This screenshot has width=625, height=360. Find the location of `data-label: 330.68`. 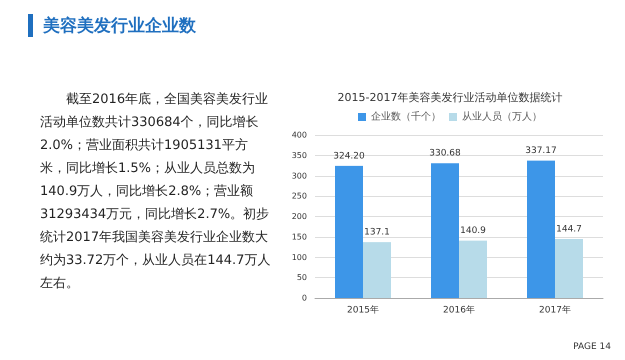

data-label: 330.68 is located at coordinates (445, 153).